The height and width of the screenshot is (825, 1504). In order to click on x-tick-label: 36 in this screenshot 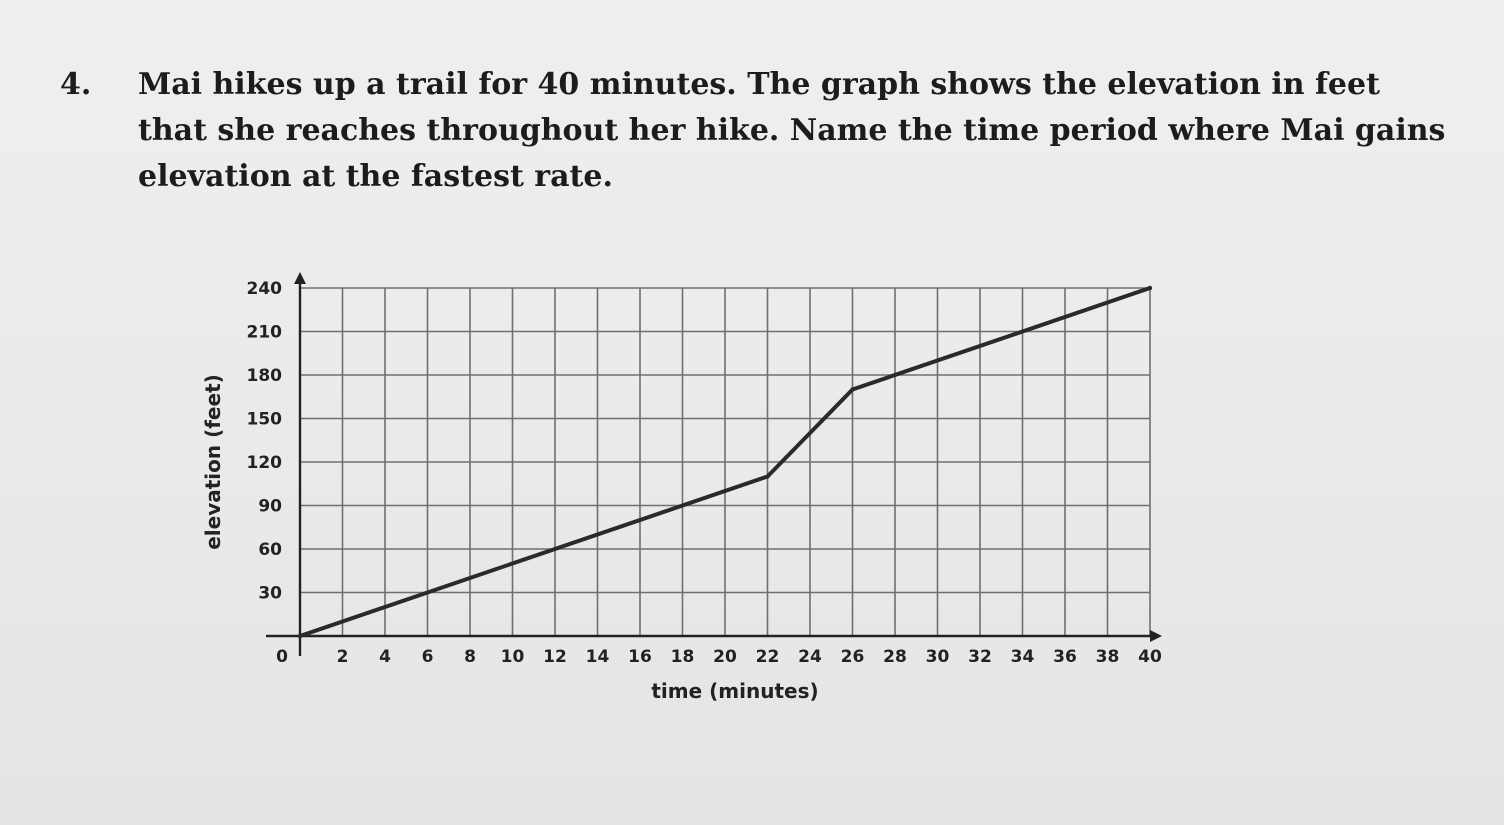, I will do `click(1065, 657)`.